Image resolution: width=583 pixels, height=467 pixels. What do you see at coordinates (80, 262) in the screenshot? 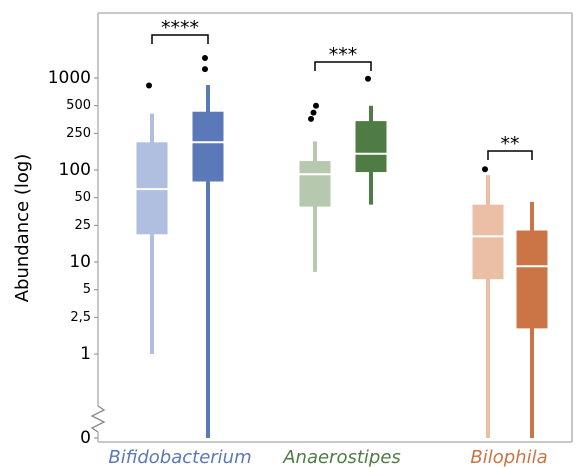
I see `y-tick-label: 10` at bounding box center [80, 262].